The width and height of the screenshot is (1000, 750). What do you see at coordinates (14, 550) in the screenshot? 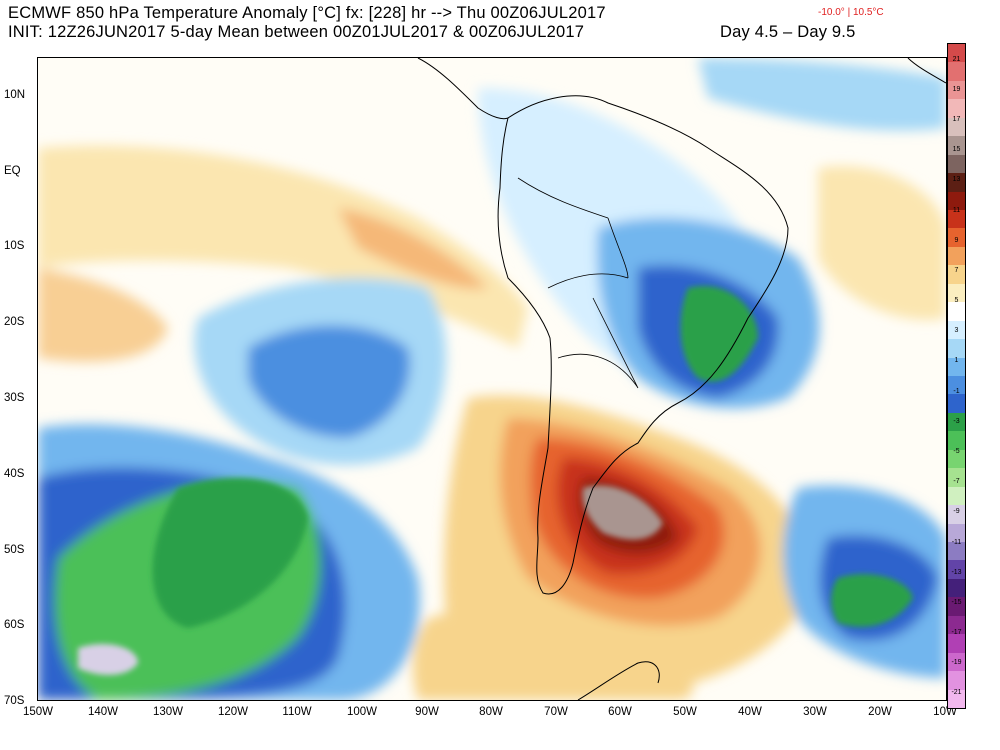
I see `lat-label-50s: 50S` at bounding box center [14, 550].